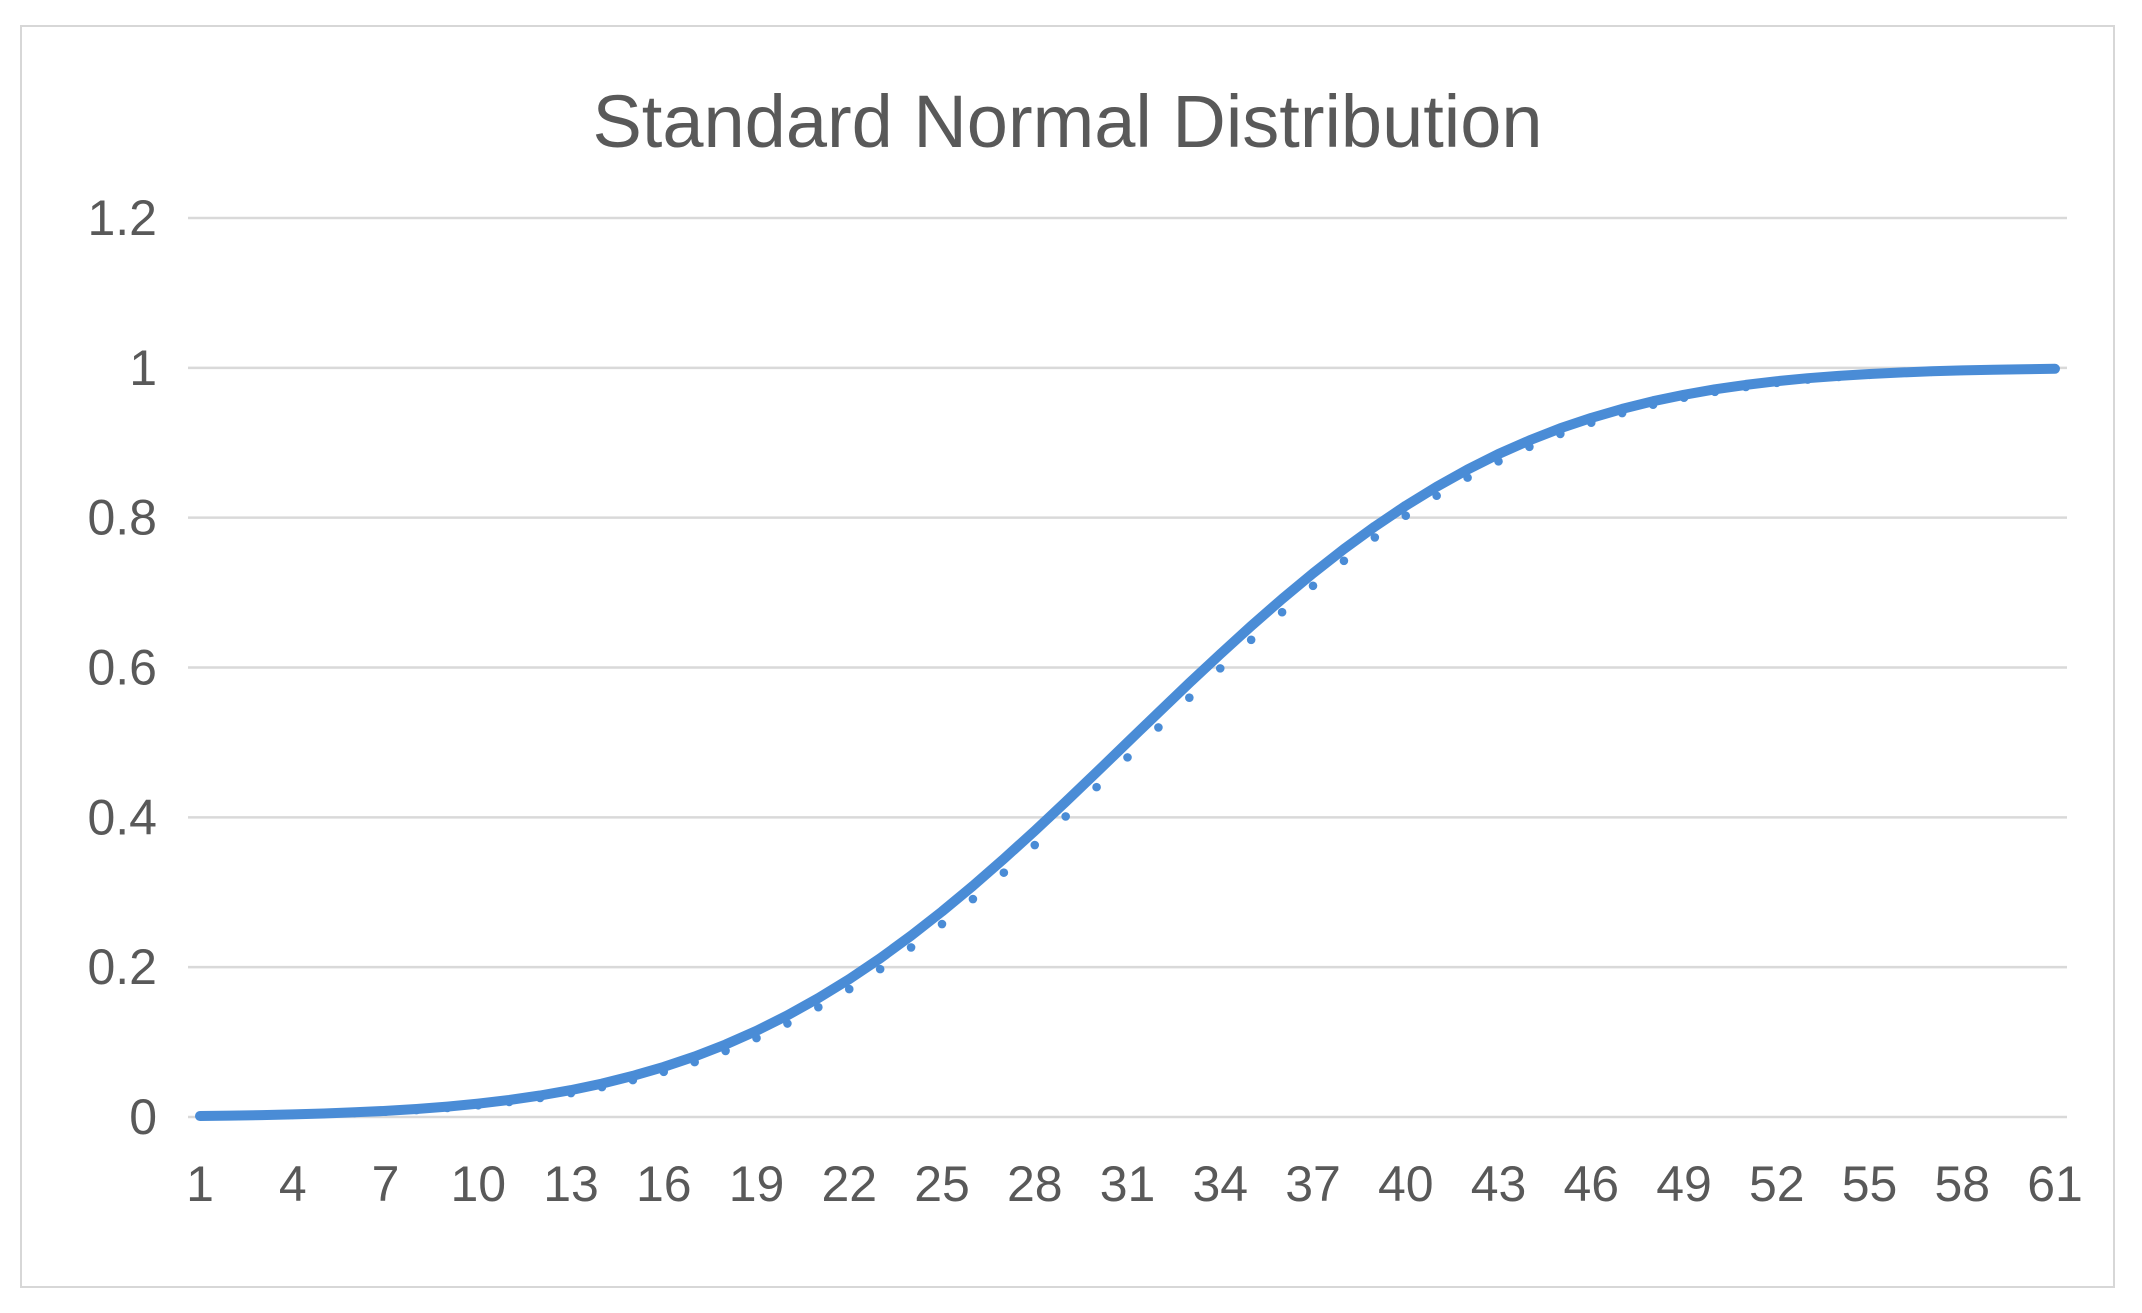  What do you see at coordinates (122, 518) in the screenshot?
I see `y-tick-label: 0.8` at bounding box center [122, 518].